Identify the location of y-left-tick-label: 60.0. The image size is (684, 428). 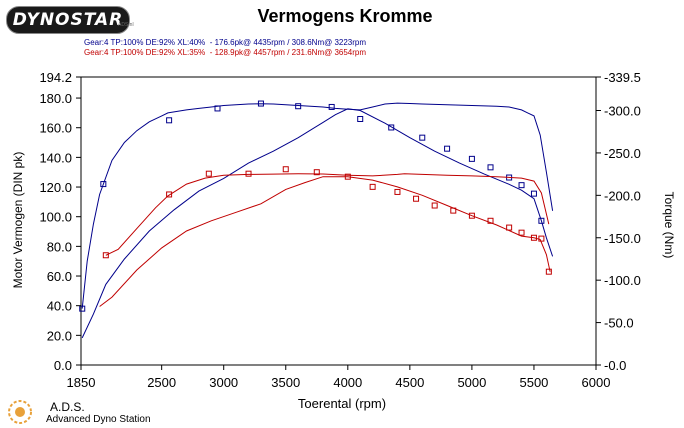
(59, 276).